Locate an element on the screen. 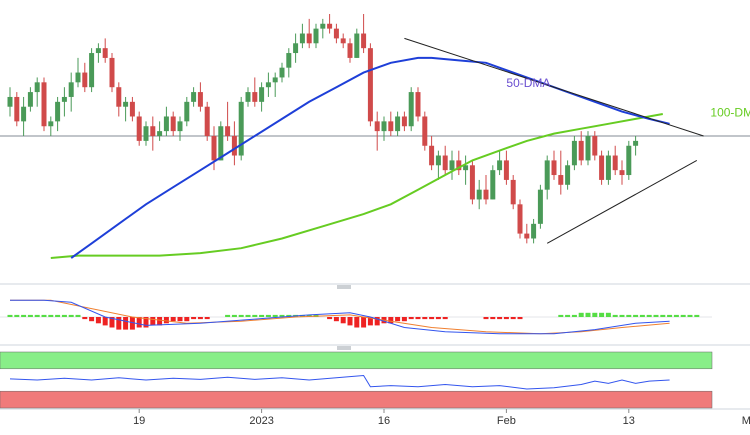  x-tick-label: Mar is located at coordinates (746, 421).